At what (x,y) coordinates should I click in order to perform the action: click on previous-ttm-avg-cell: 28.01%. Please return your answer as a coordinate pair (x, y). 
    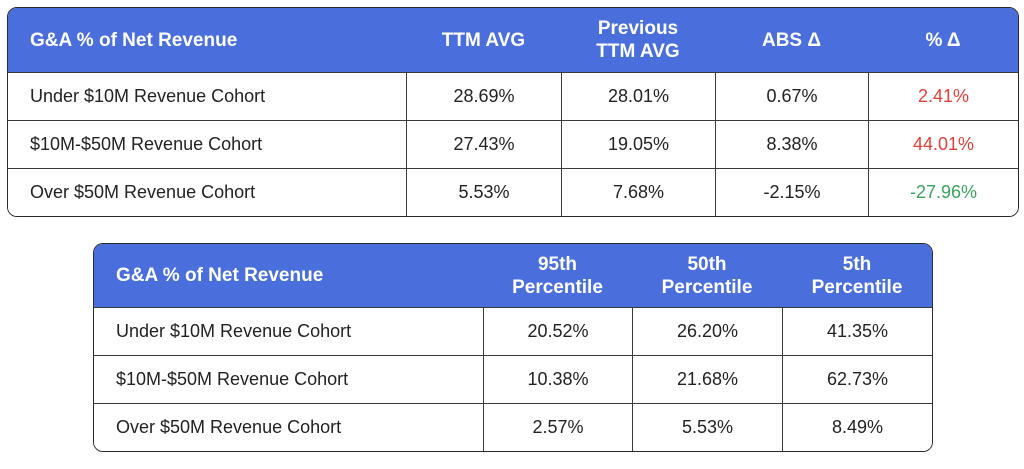
    Looking at the image, I should click on (638, 96).